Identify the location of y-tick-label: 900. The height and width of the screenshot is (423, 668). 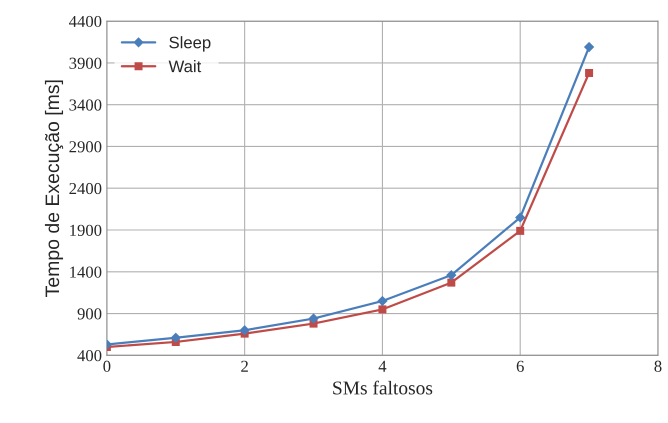
(90, 314).